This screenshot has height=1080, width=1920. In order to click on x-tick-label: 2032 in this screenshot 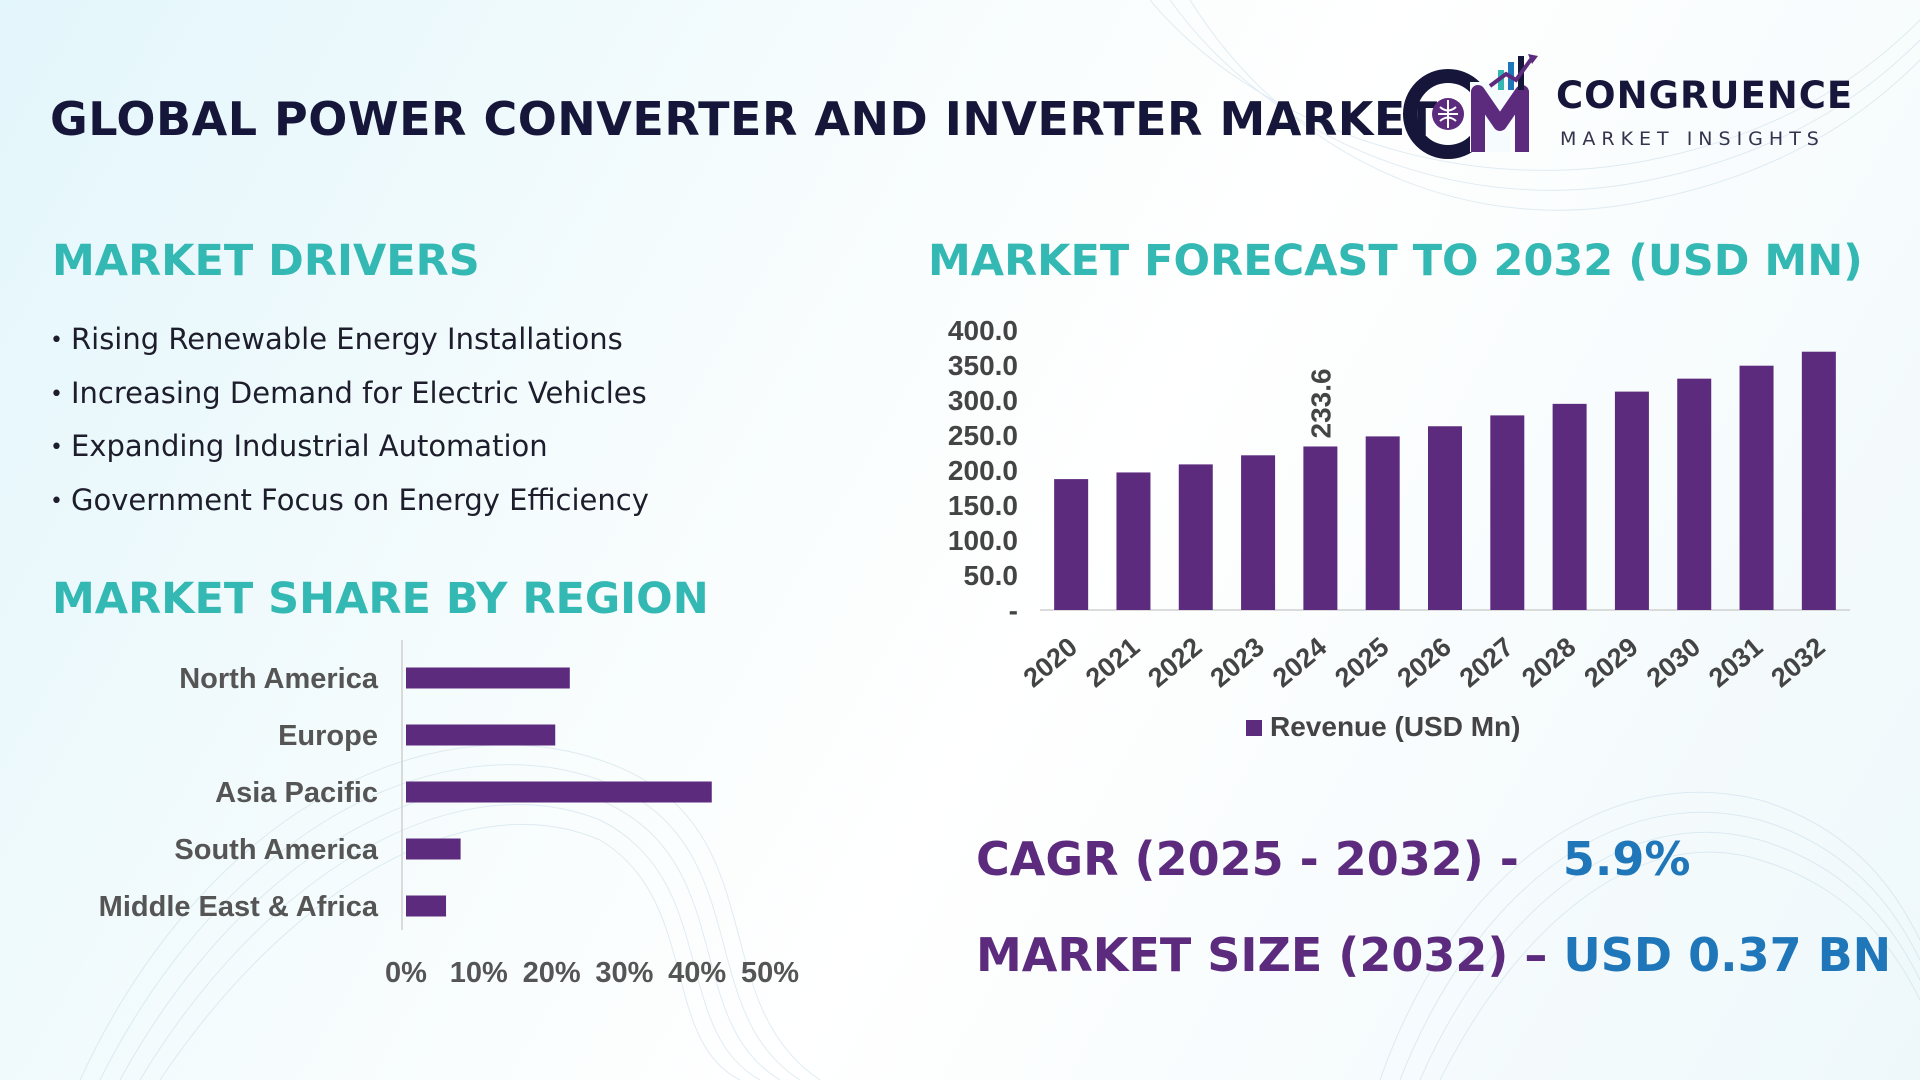, I will do `click(1797, 663)`.